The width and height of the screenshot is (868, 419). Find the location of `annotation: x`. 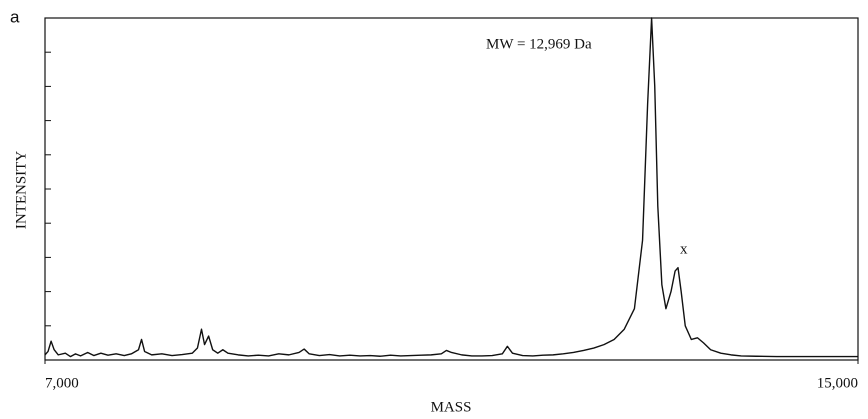

annotation: x is located at coordinates (684, 249).